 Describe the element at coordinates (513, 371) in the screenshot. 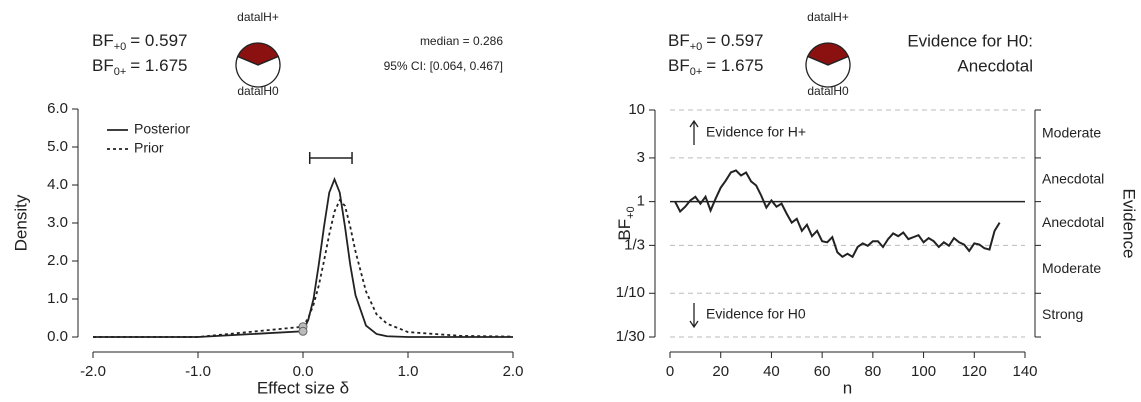

I see `x-tick-label: 2.0` at that location.